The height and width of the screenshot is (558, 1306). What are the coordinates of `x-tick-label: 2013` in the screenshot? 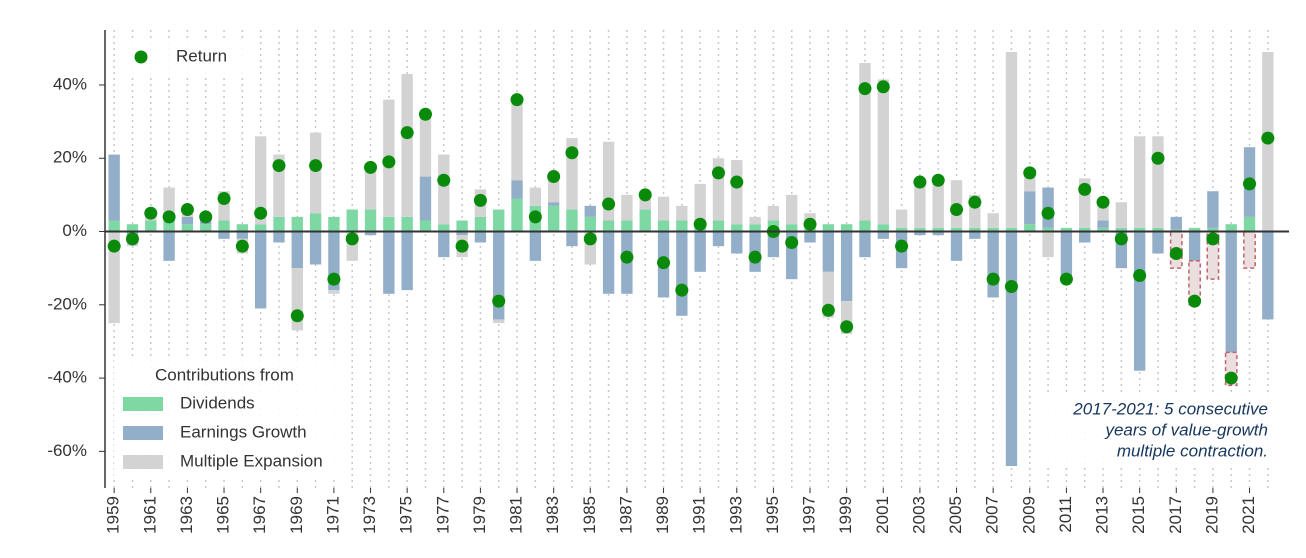 It's located at (1102, 515).